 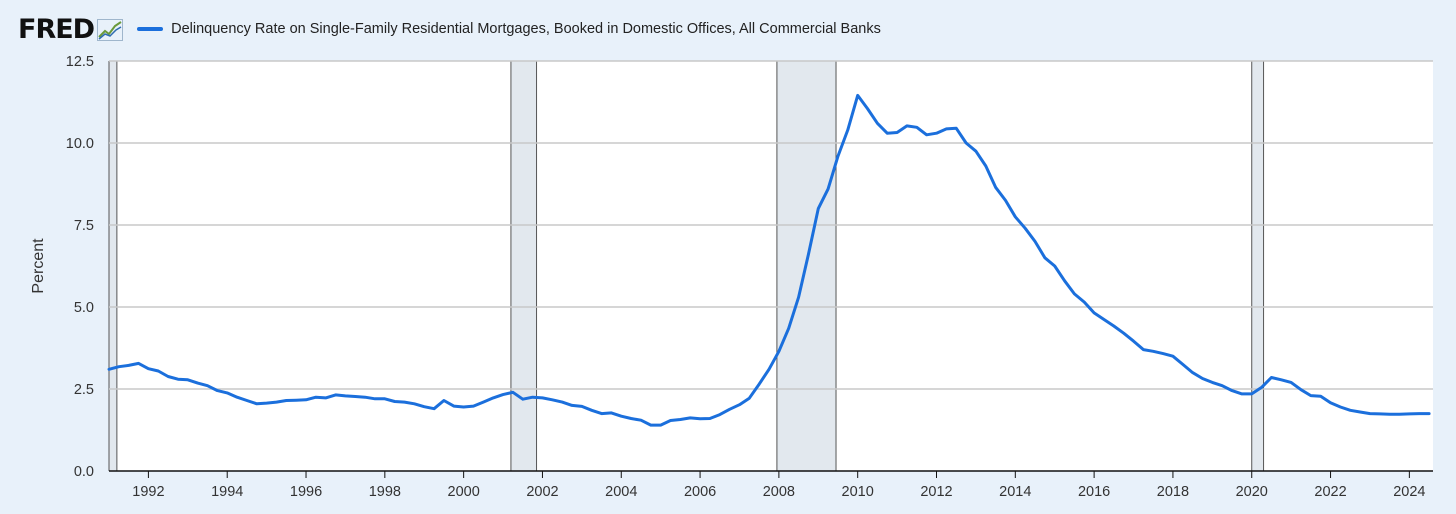 What do you see at coordinates (150, 29) in the screenshot?
I see `legend-swatch` at bounding box center [150, 29].